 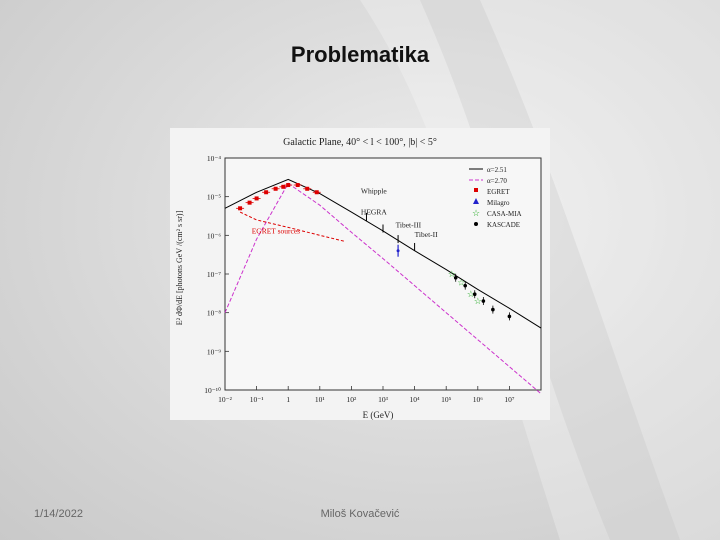 I want to click on x-tick-label: 10², so click(x=352, y=399).